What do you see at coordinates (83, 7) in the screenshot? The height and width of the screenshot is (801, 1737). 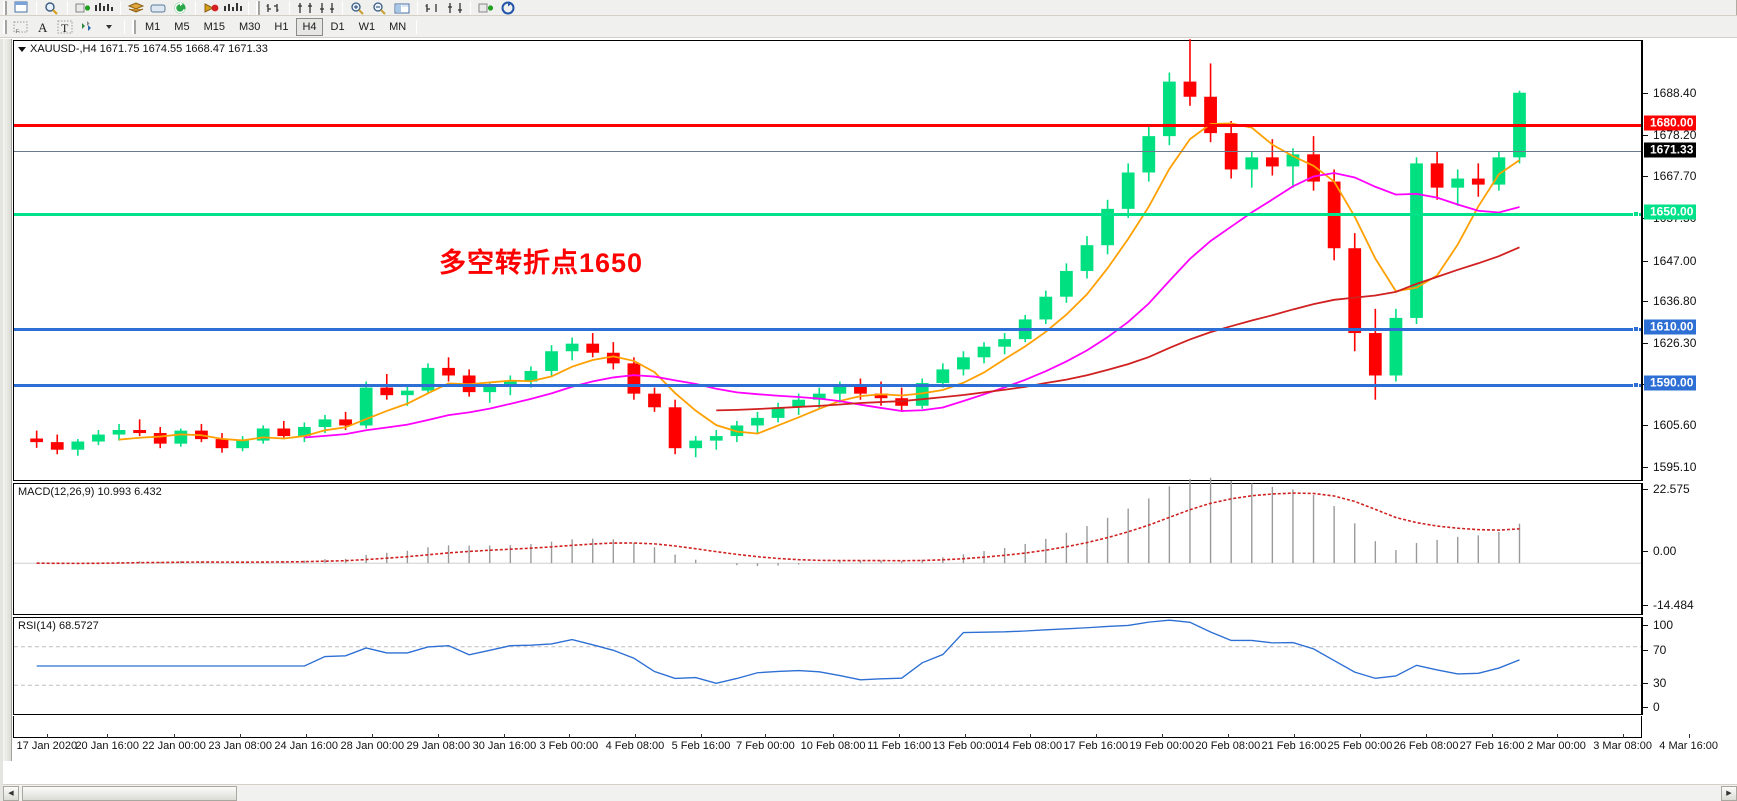 I see `add-indicator-icon` at bounding box center [83, 7].